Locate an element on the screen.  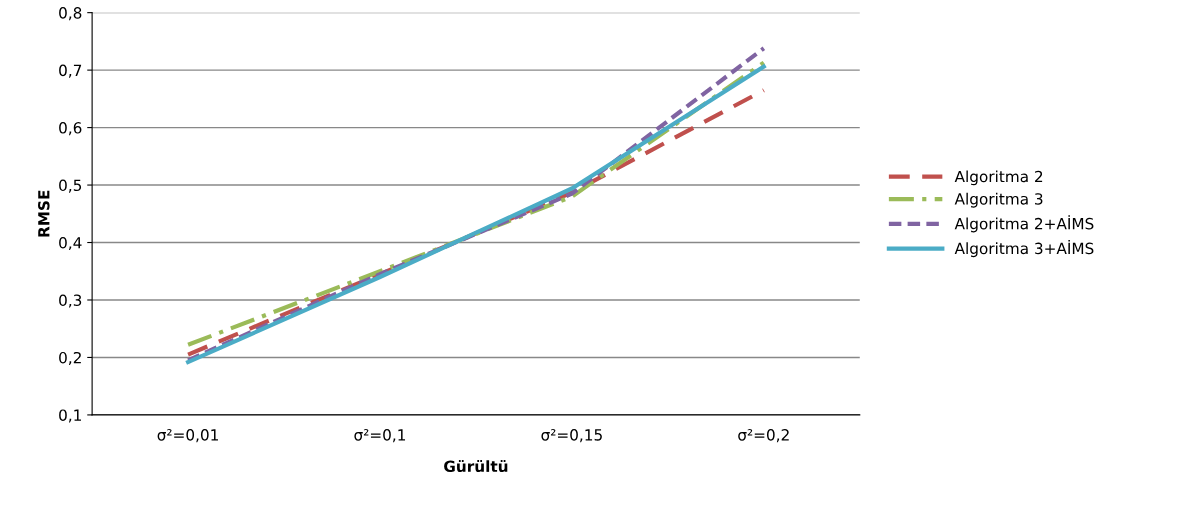
y-tick-label: 0,5 is located at coordinates (70, 186).